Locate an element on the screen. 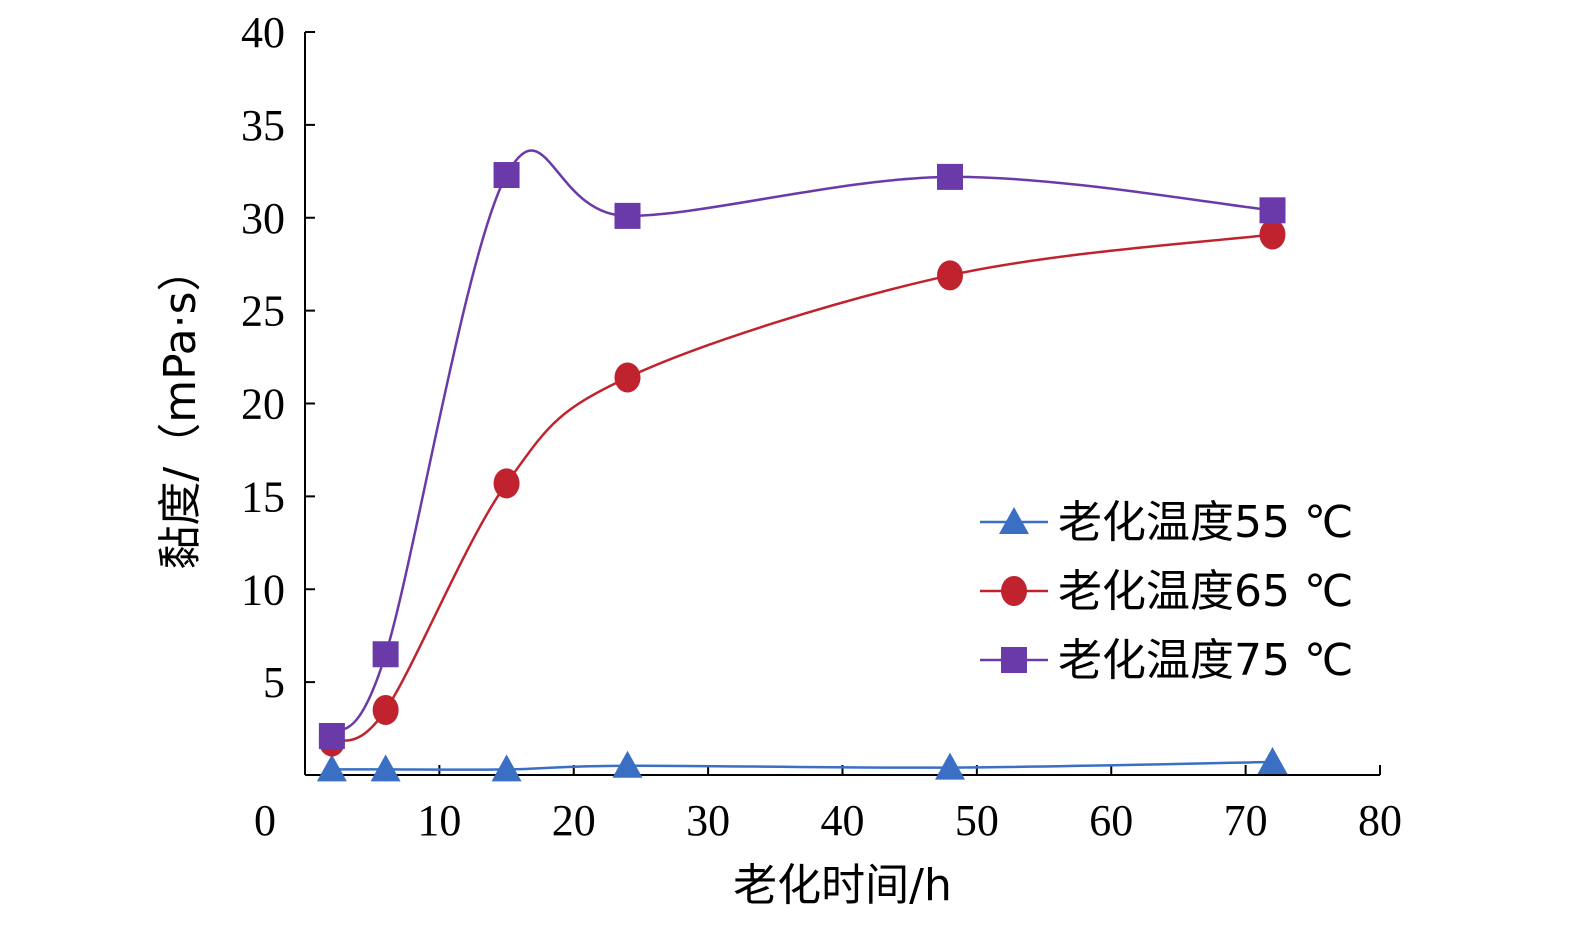 Image resolution: width=1575 pixels, height=925 pixels. y-tick-label: 5 is located at coordinates (274, 682).